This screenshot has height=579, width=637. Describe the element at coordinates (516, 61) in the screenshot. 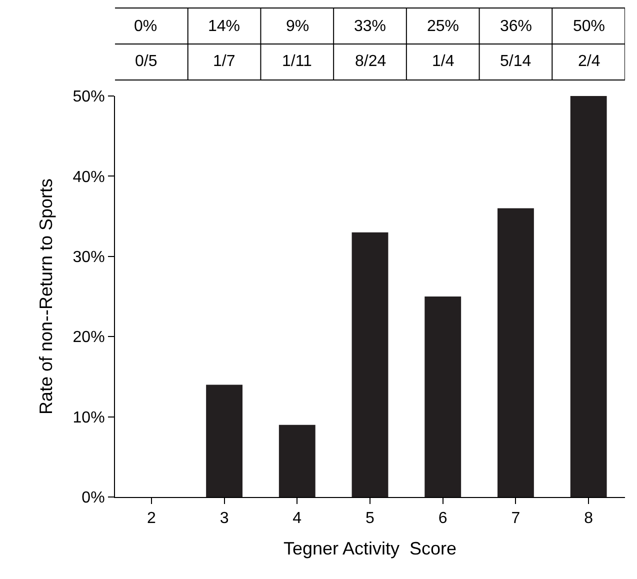

I see `text: 5/14` at that location.